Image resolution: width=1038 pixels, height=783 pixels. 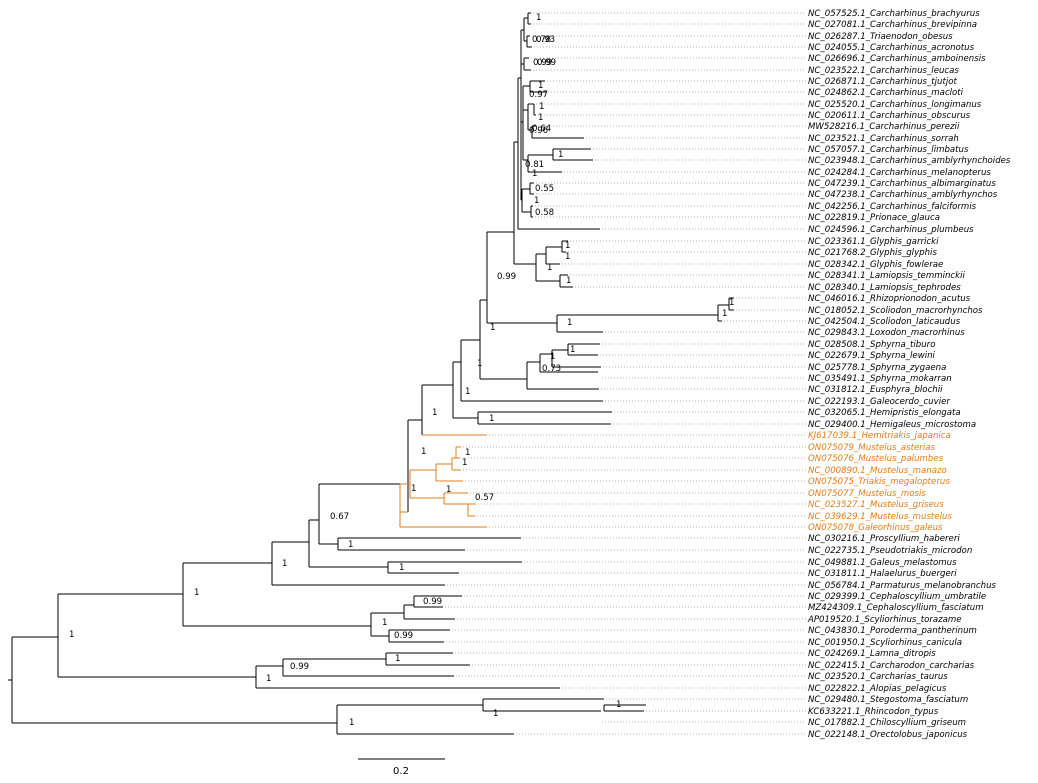 I want to click on tip-label-orectolobus: NC_022148.1_Orectolobus_japonicus, so click(x=888, y=735).